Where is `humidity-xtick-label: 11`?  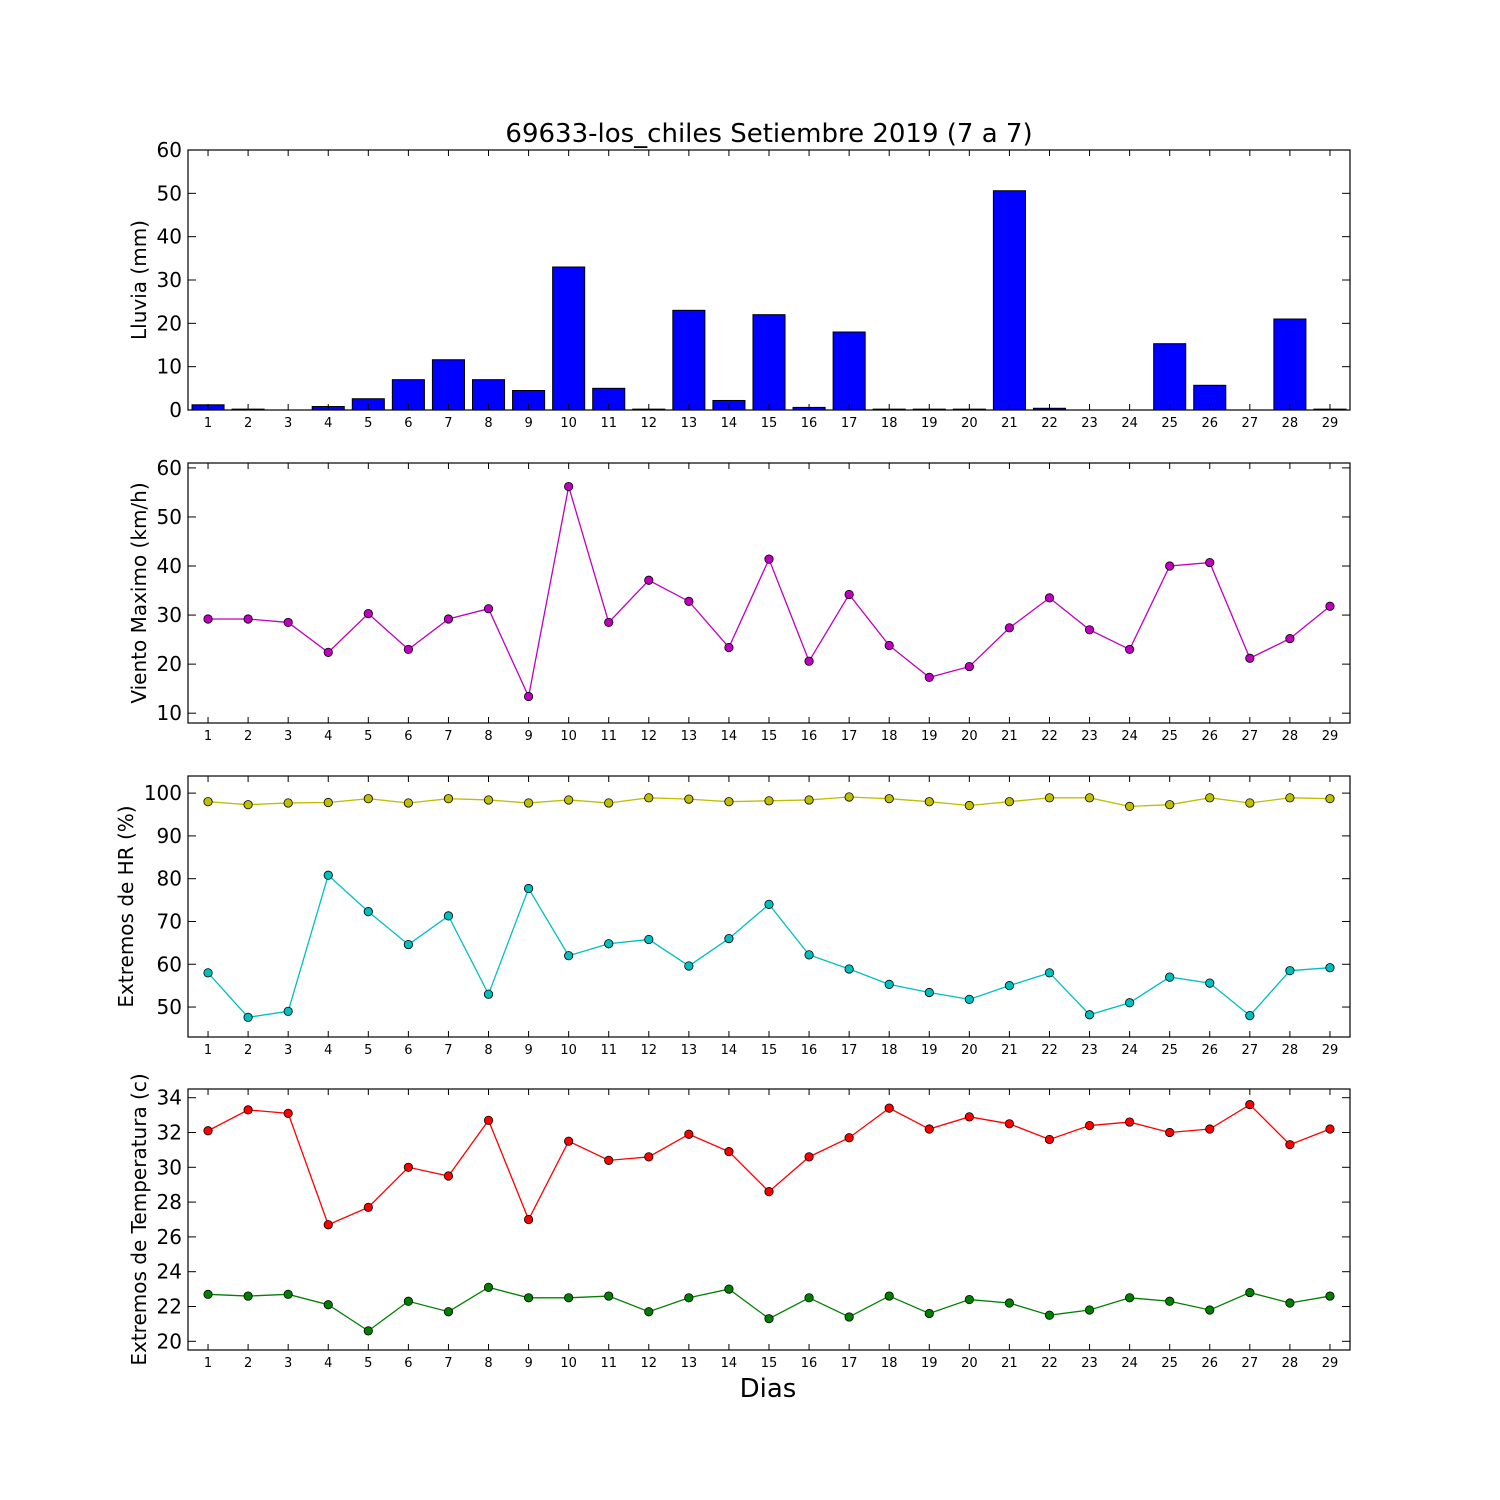
humidity-xtick-label: 11 is located at coordinates (608, 1050).